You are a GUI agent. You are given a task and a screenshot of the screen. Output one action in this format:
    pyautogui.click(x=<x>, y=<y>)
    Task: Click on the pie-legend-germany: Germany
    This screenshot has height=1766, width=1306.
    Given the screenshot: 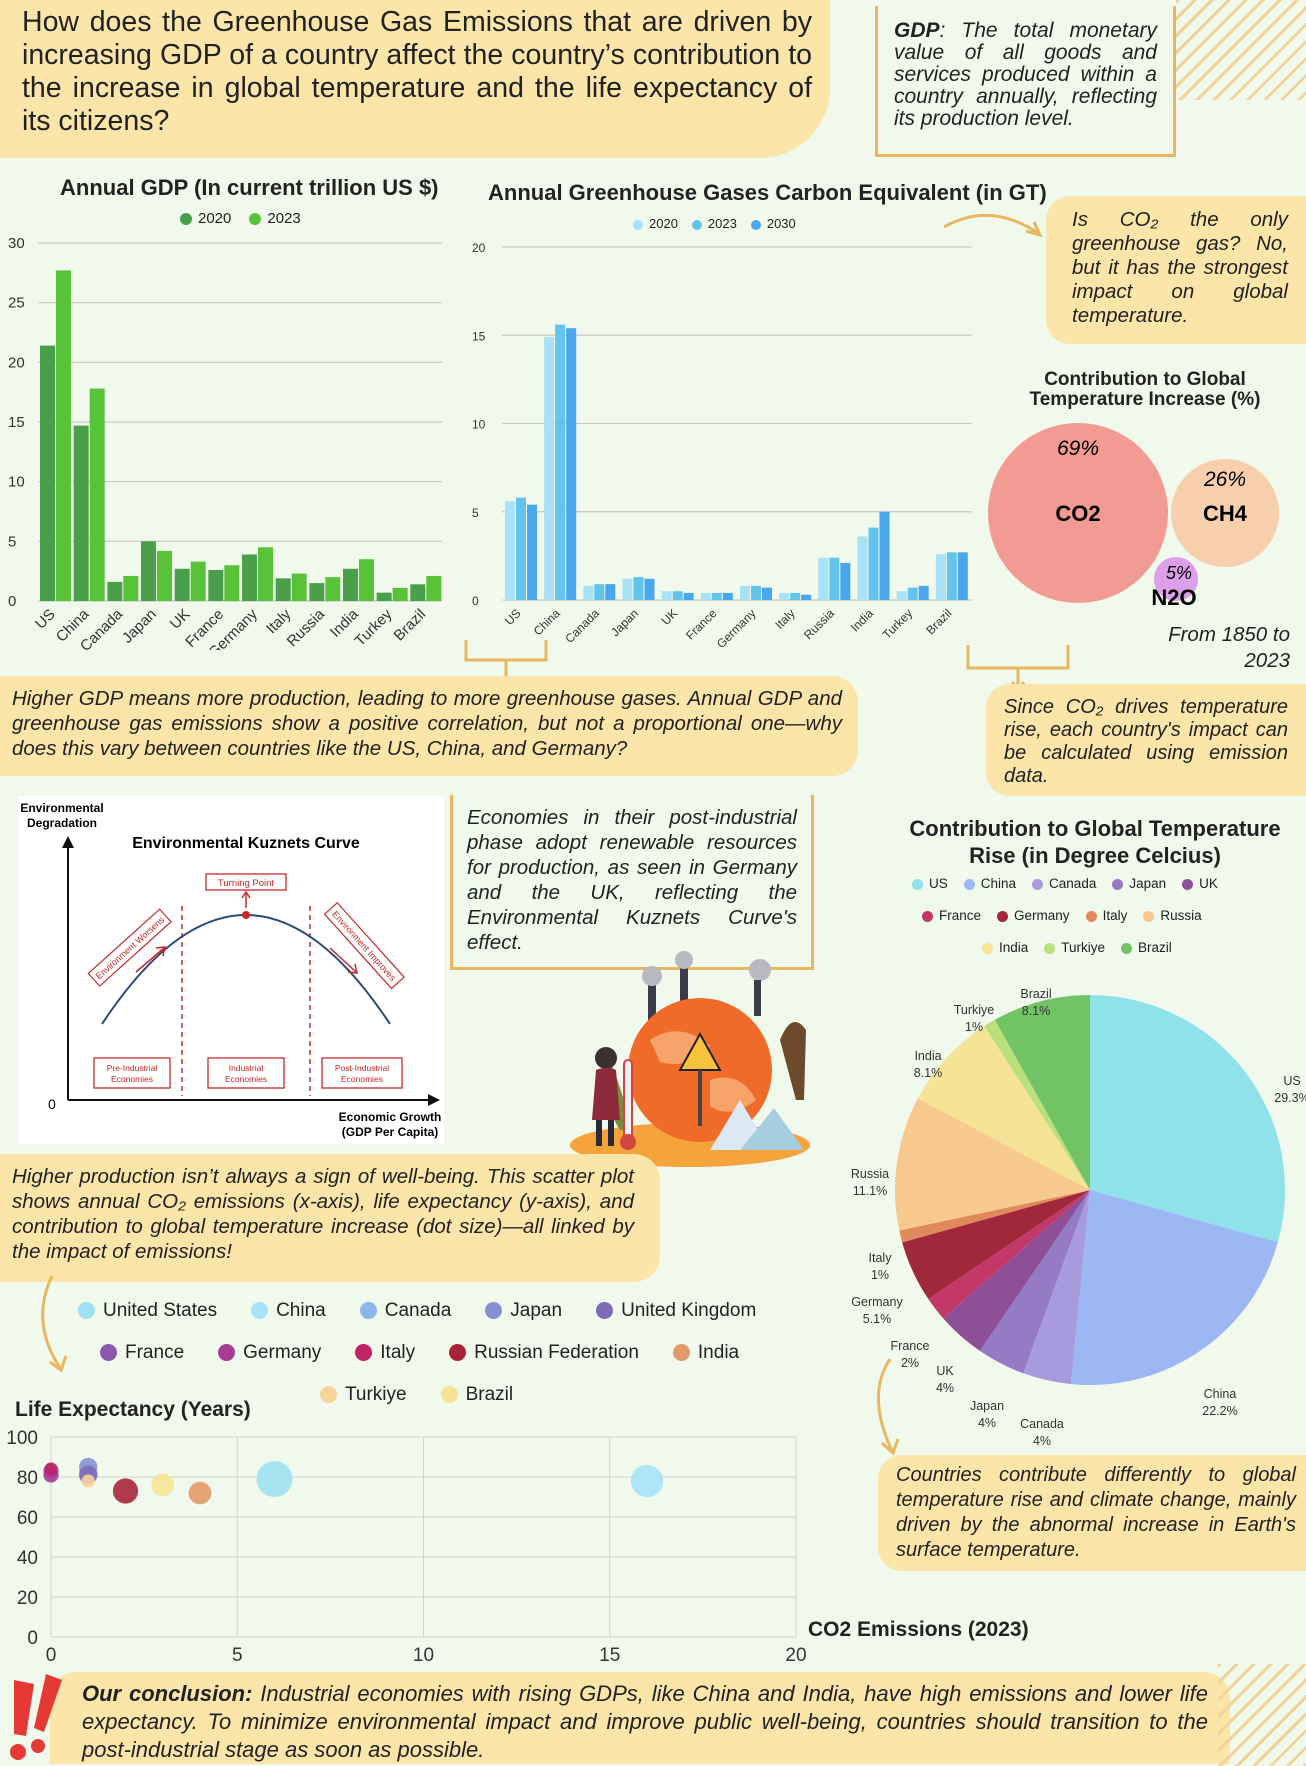 What is the action you would take?
    pyautogui.click(x=1033, y=915)
    